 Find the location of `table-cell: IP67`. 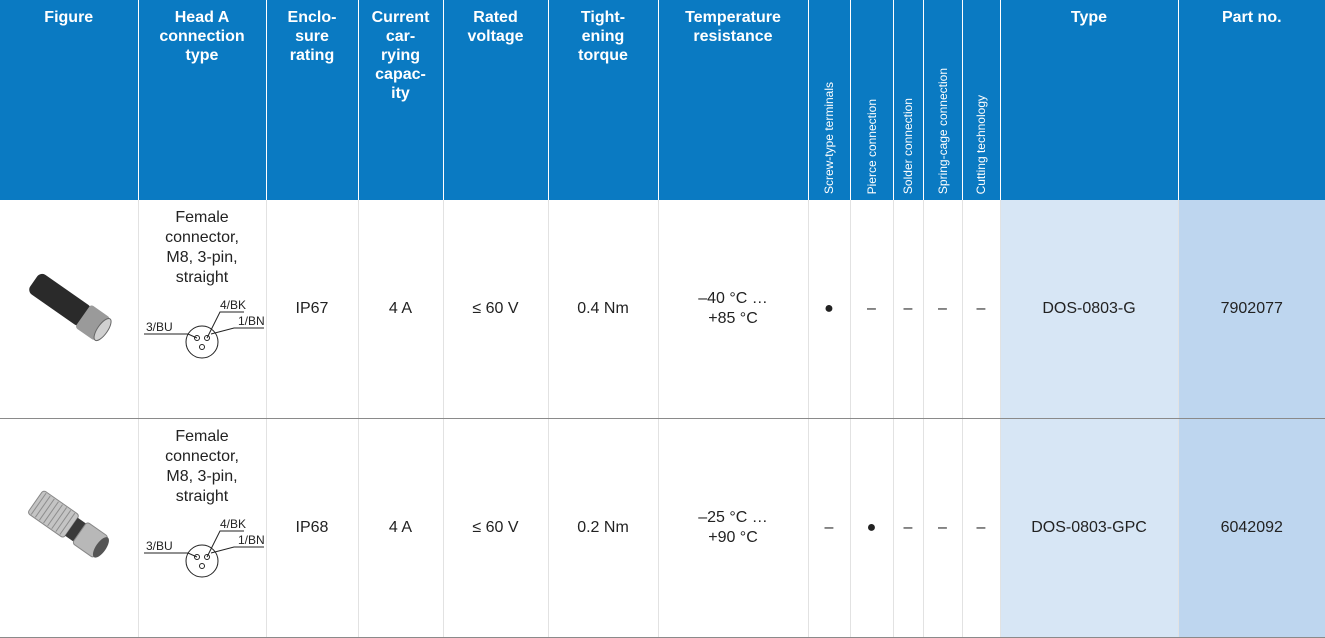

table-cell: IP67 is located at coordinates (311, 309).